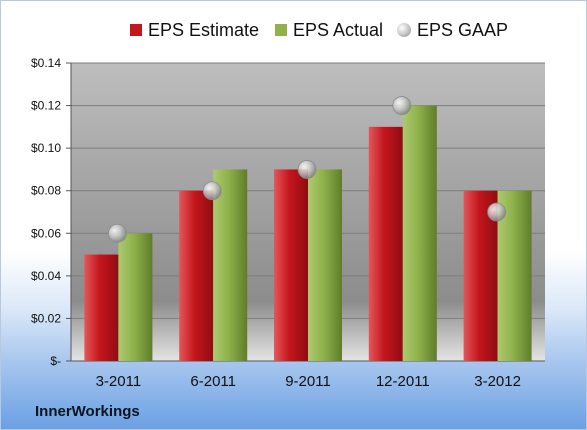 Image resolution: width=587 pixels, height=430 pixels. I want to click on legend-label-eps-gaap: EPS GAAP, so click(463, 29).